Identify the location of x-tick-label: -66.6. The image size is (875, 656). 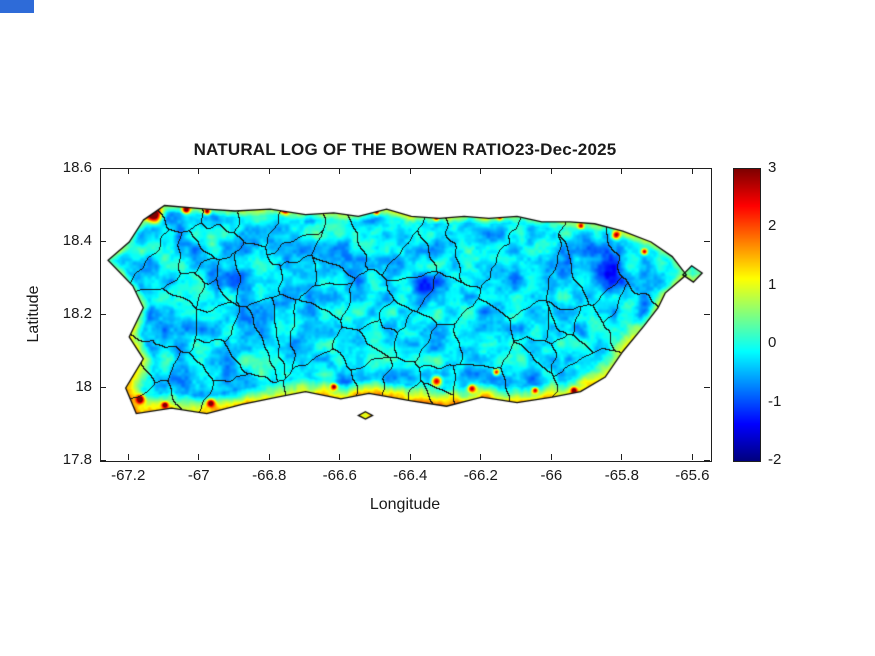
(339, 475).